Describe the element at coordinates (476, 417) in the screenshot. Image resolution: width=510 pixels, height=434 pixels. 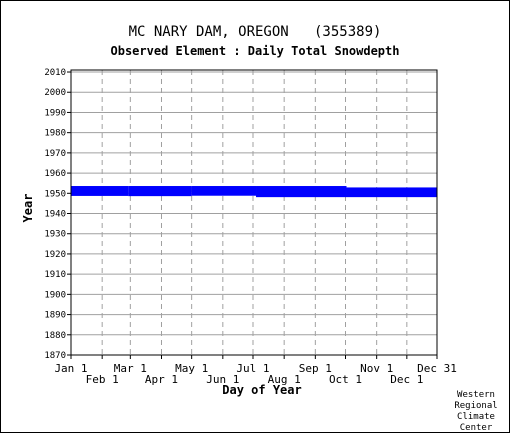
I see `credit-line: Climate` at that location.